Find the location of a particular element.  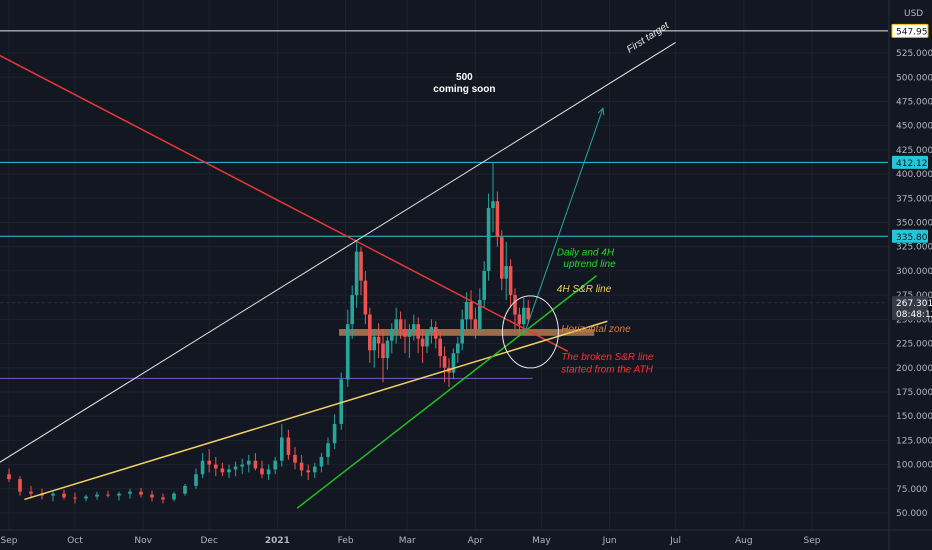

countdown-label-text: 08:48:12 is located at coordinates (914, 315).